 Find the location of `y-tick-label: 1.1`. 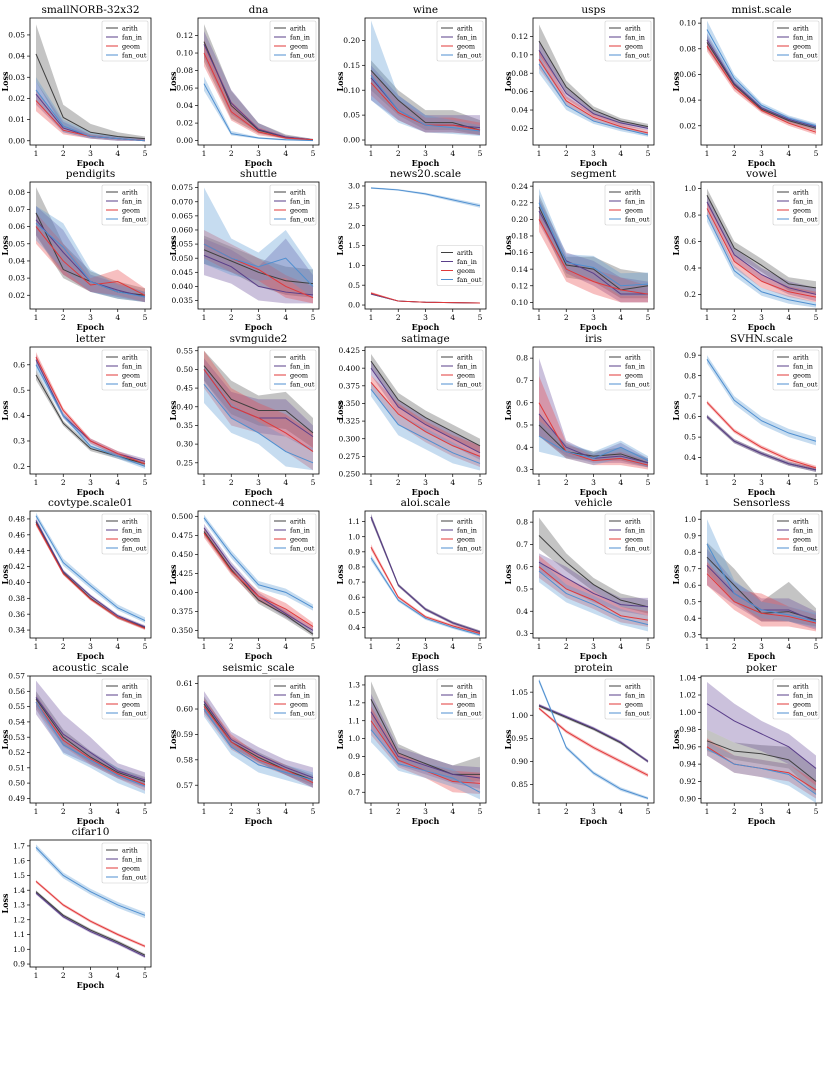

y-tick-label: 1.1 is located at coordinates (354, 720).